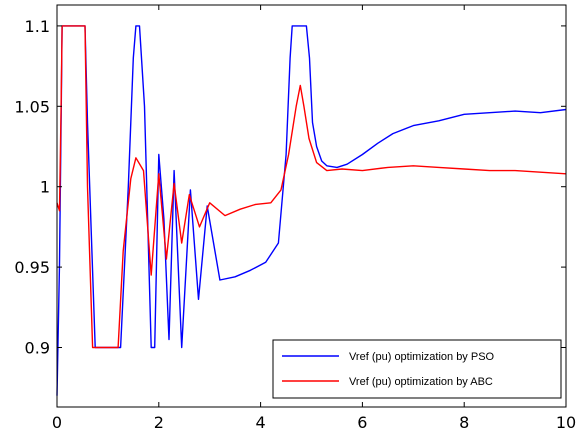 Image resolution: width=577 pixels, height=437 pixels. Describe the element at coordinates (159, 422) in the screenshot. I see `x-tick-label: 2` at that location.